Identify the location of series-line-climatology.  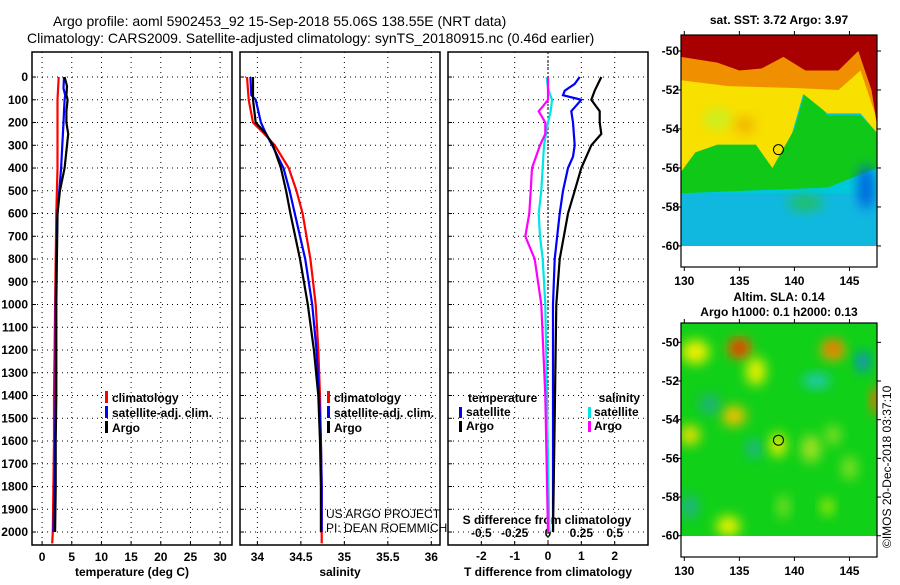
(284, 310).